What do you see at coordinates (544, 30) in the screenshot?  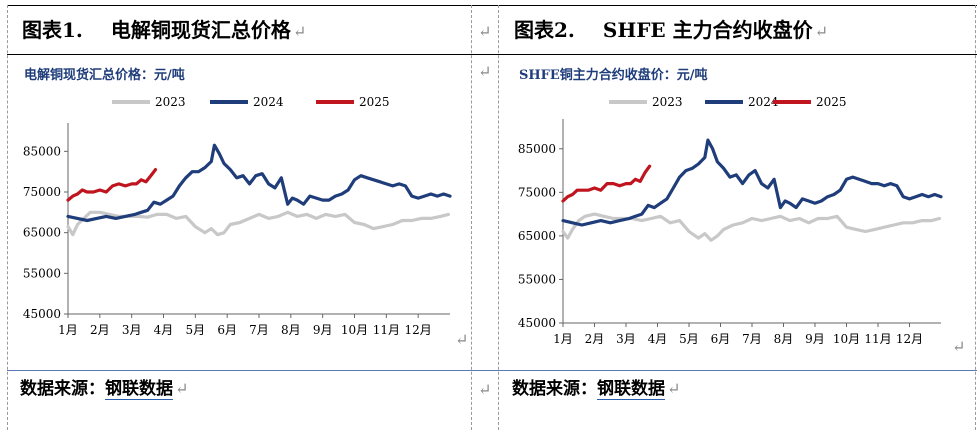 I see `figure-2-number: 图表2.` at bounding box center [544, 30].